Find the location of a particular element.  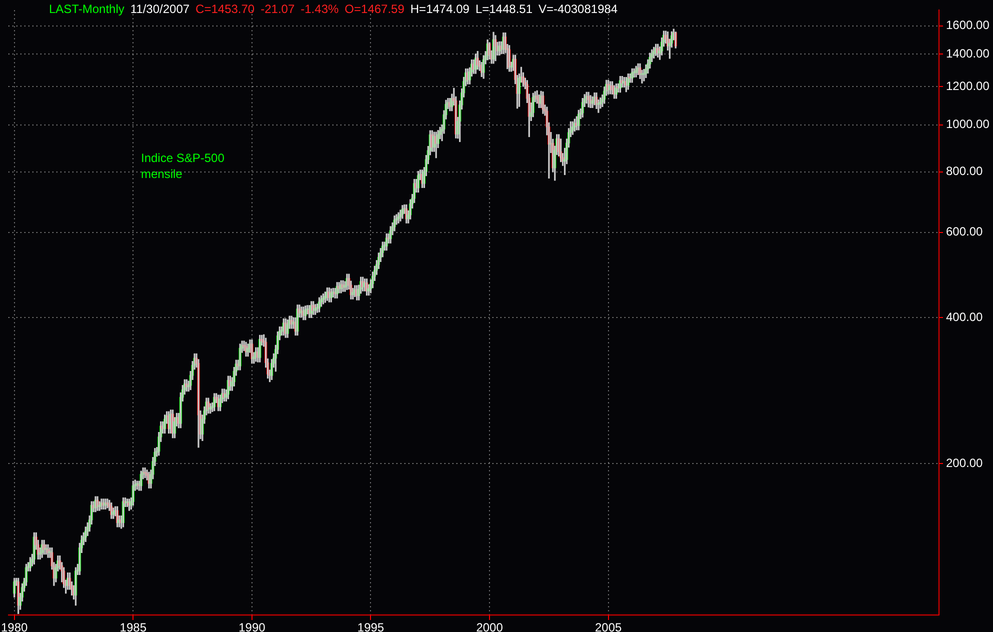

annotation: H=1474.09 is located at coordinates (440, 9).